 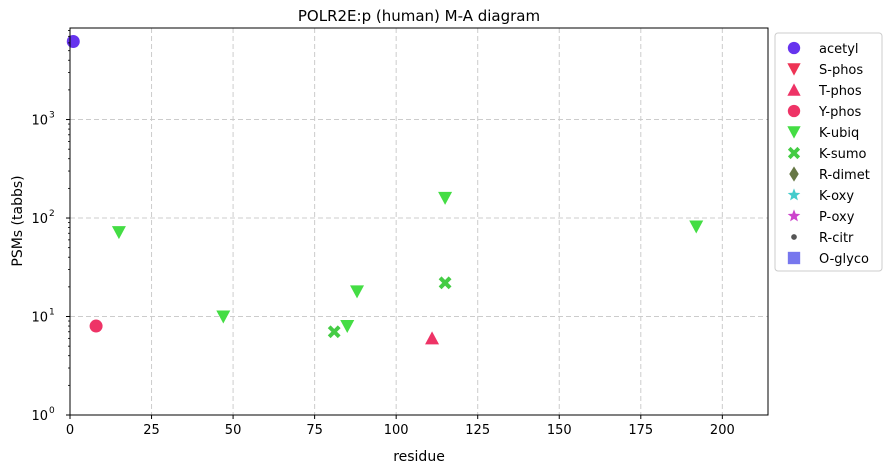 What do you see at coordinates (52, 411) in the screenshot?
I see `y-tick-exponent: 0` at bounding box center [52, 411].